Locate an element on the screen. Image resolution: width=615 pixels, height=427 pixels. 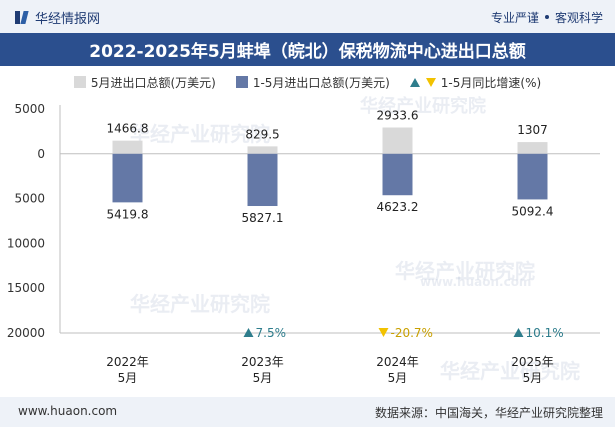
top-bar: 华经情报网 专业严谨 客观科学 is located at coordinates (307, 16).